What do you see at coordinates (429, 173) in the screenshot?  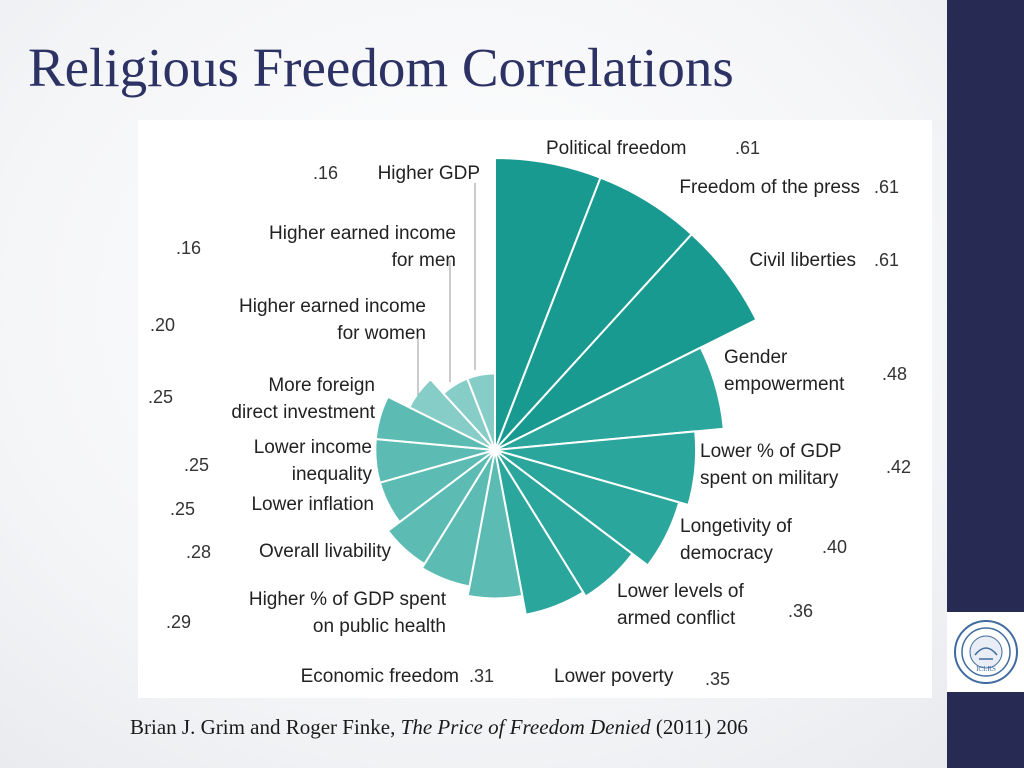 I see `category-label-higher-gdp: Higher GDP` at bounding box center [429, 173].